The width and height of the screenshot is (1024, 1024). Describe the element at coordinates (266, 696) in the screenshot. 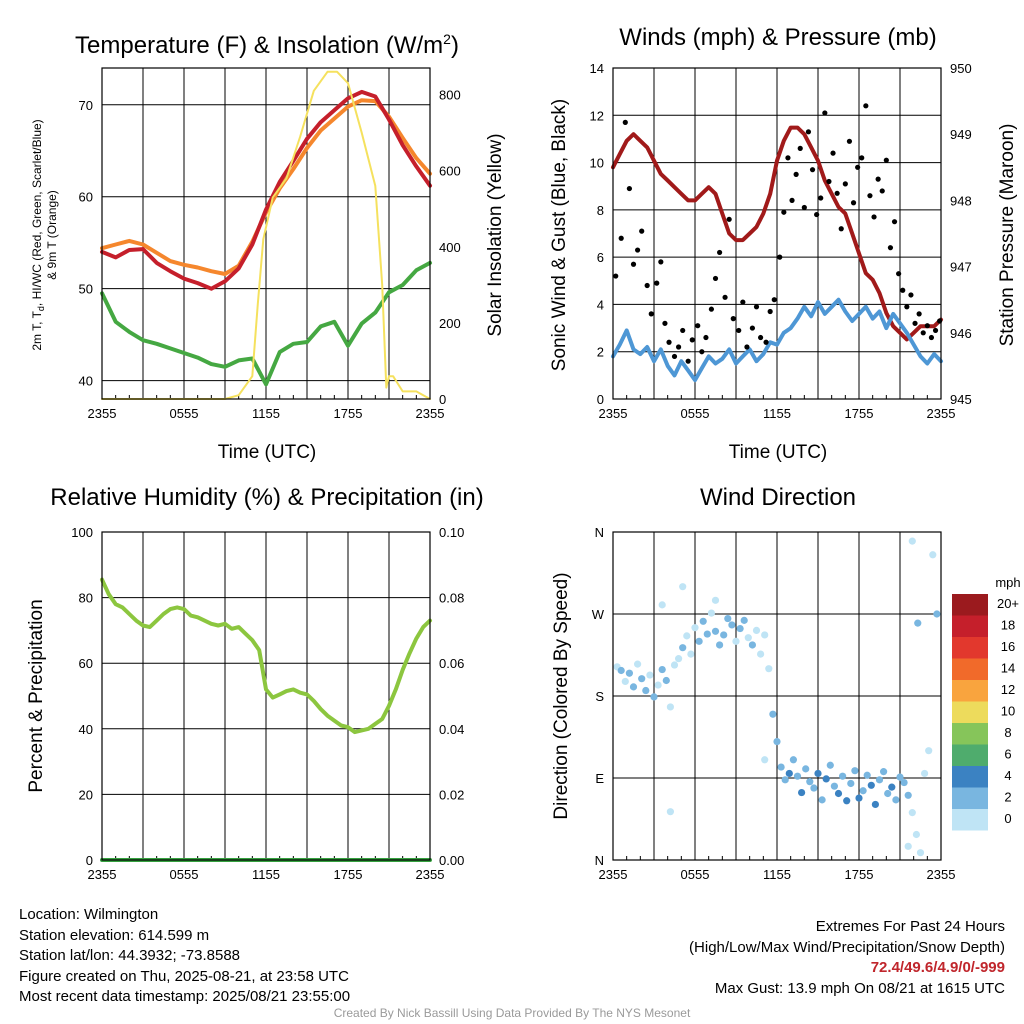

I see `humidity-plot-frame` at that location.